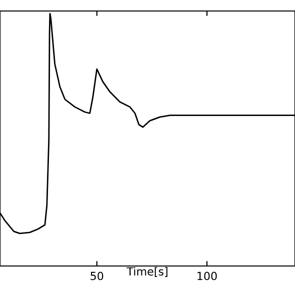 This screenshot has height=295, width=295. I want to click on x-tick-label: 100, so click(207, 276).